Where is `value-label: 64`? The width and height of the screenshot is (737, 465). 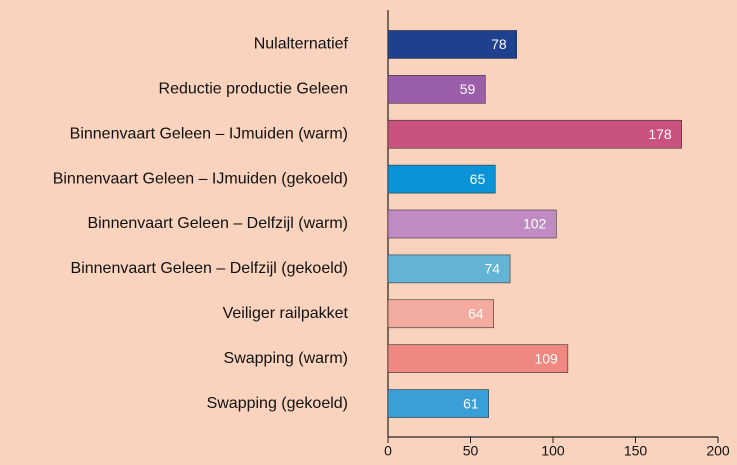
value-label: 64 is located at coordinates (476, 313).